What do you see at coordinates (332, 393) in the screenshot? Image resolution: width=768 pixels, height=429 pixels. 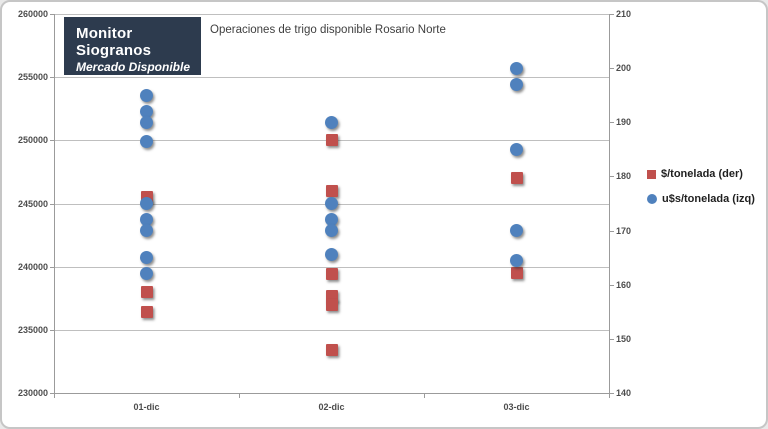 I see `x-axis` at bounding box center [332, 393].